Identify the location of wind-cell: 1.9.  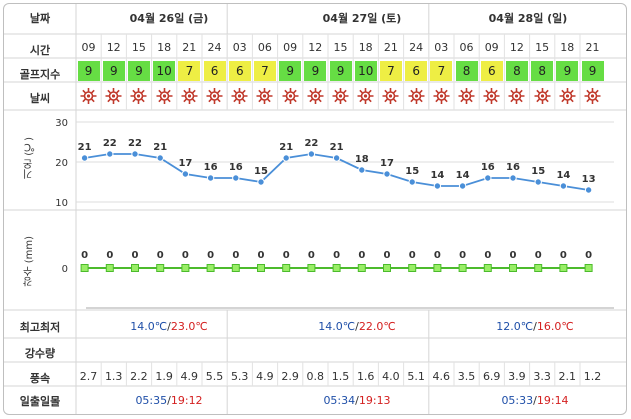
(164, 376).